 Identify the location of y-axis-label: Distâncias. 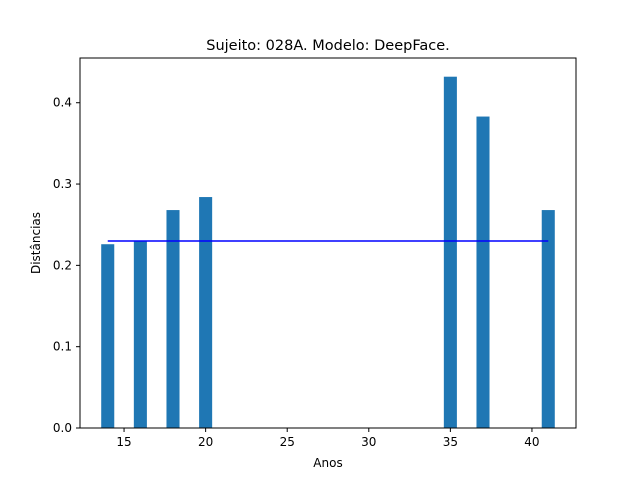
(36, 243).